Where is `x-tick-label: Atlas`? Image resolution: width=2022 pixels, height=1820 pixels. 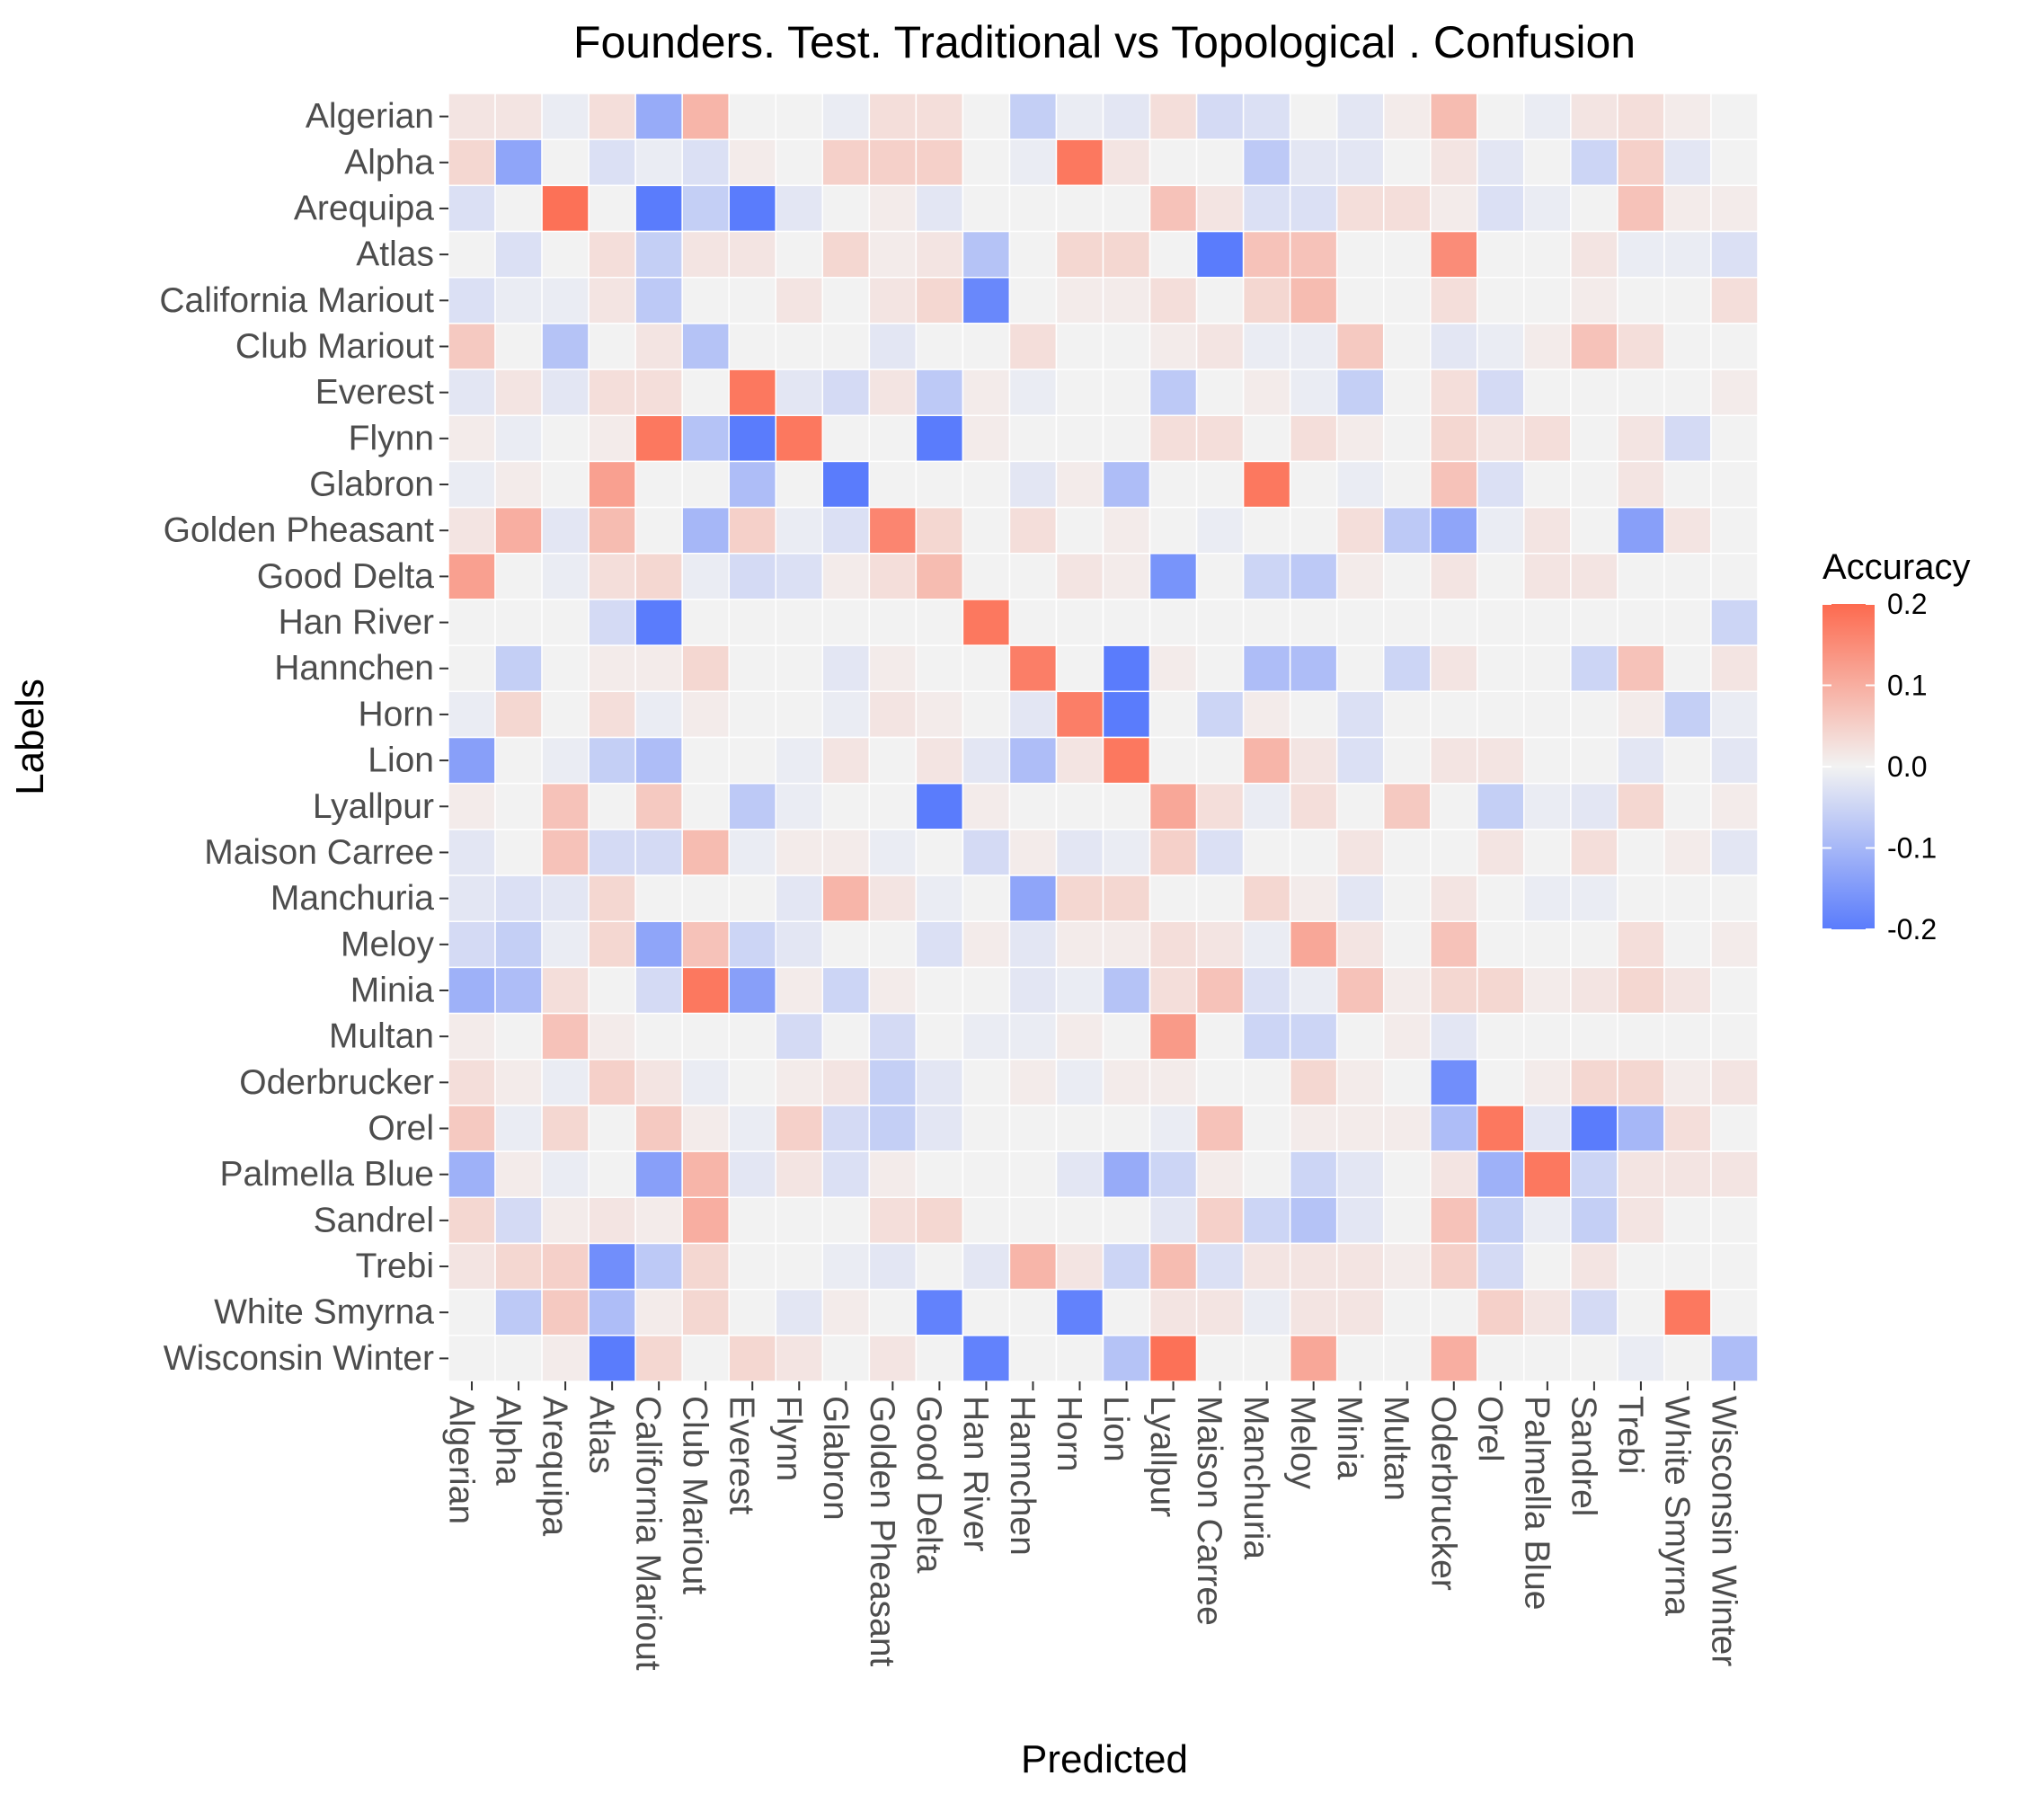
x-tick-label: Atlas is located at coordinates (601, 1435).